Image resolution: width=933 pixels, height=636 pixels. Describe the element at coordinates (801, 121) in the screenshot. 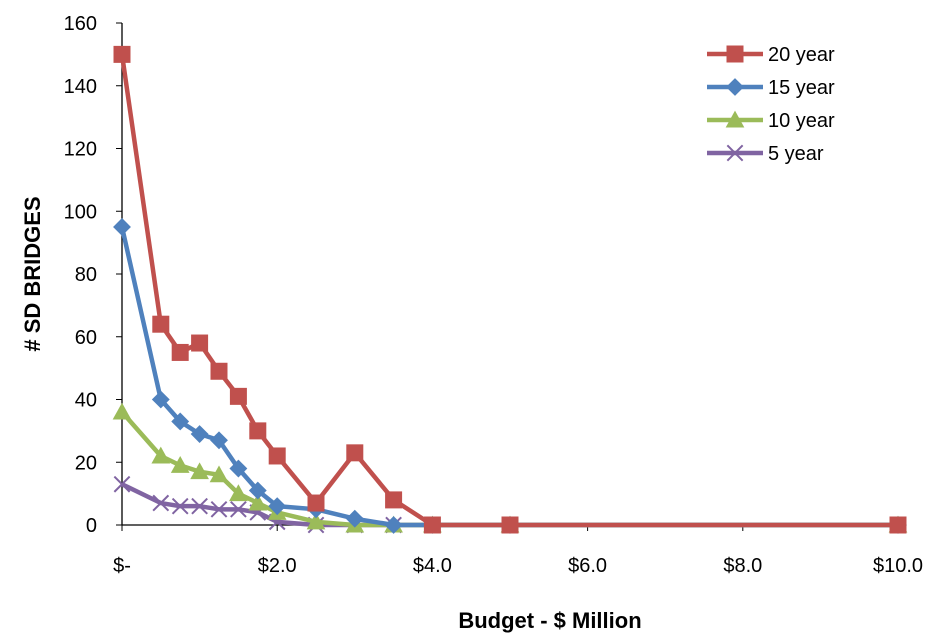

I see `legend-label-10-year: 10 year` at that location.